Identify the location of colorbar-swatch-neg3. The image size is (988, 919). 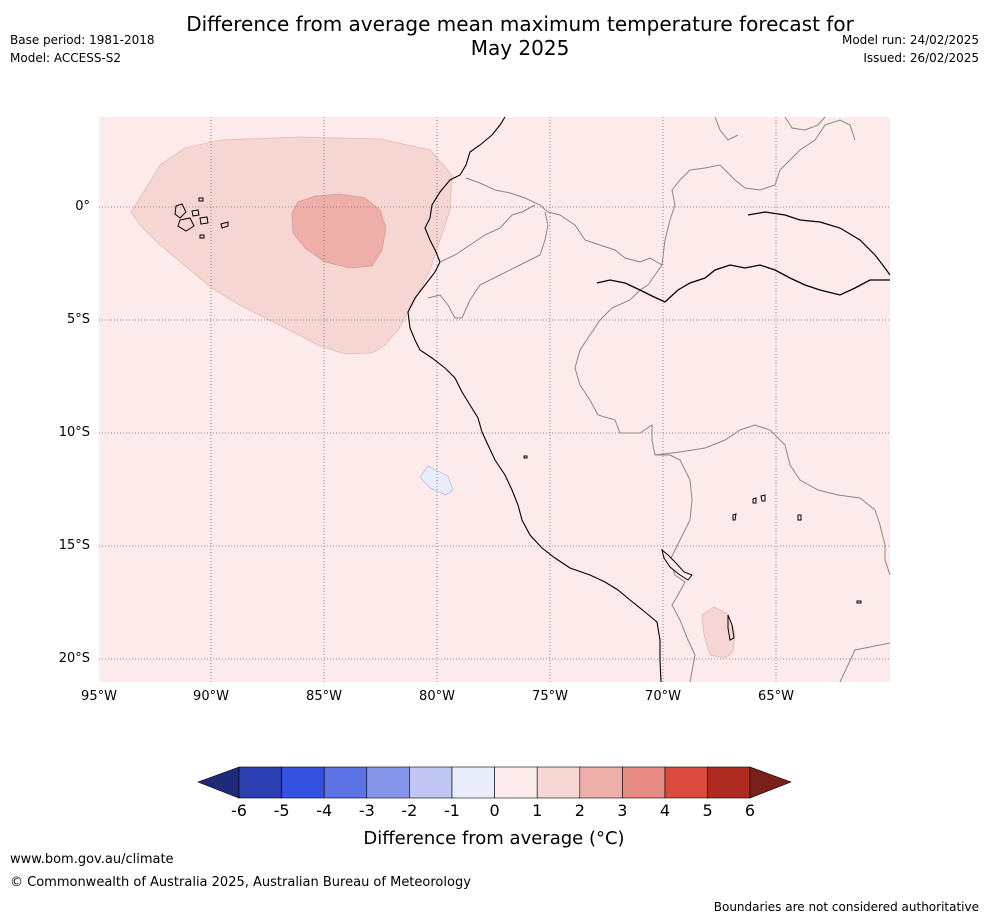
(388, 782).